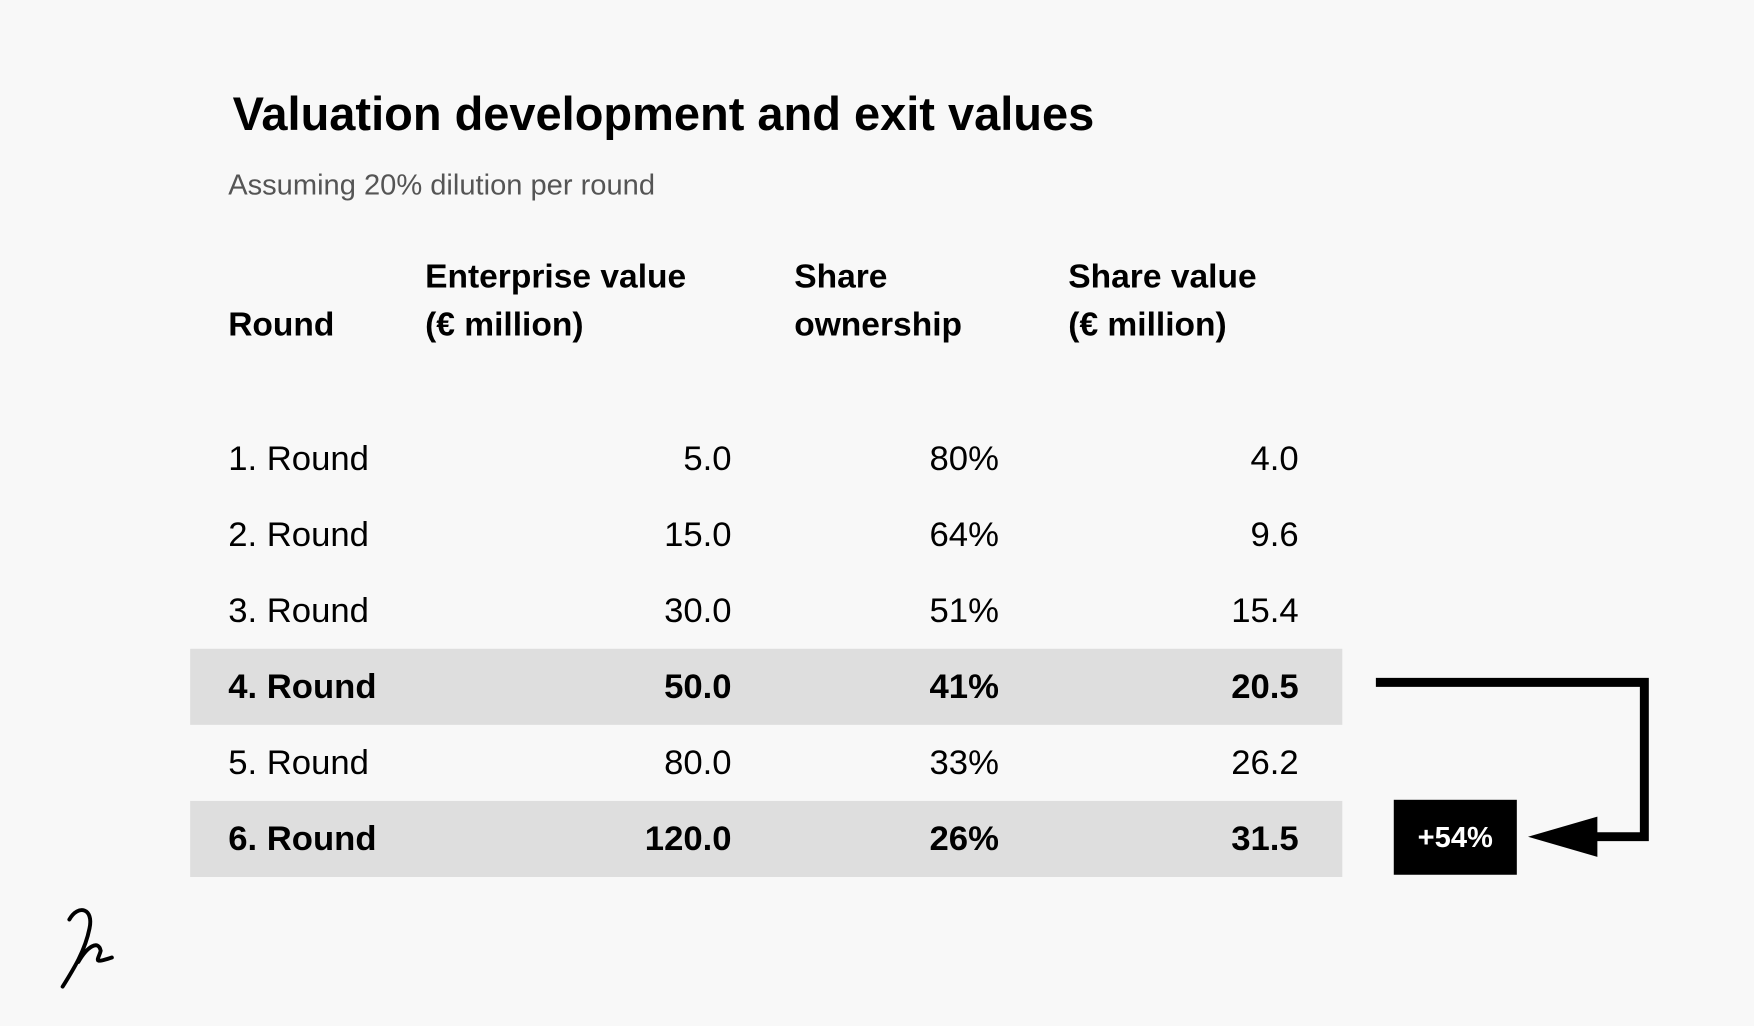  Describe the element at coordinates (663, 113) in the screenshot. I see `title: Valuation development and exit values` at that location.